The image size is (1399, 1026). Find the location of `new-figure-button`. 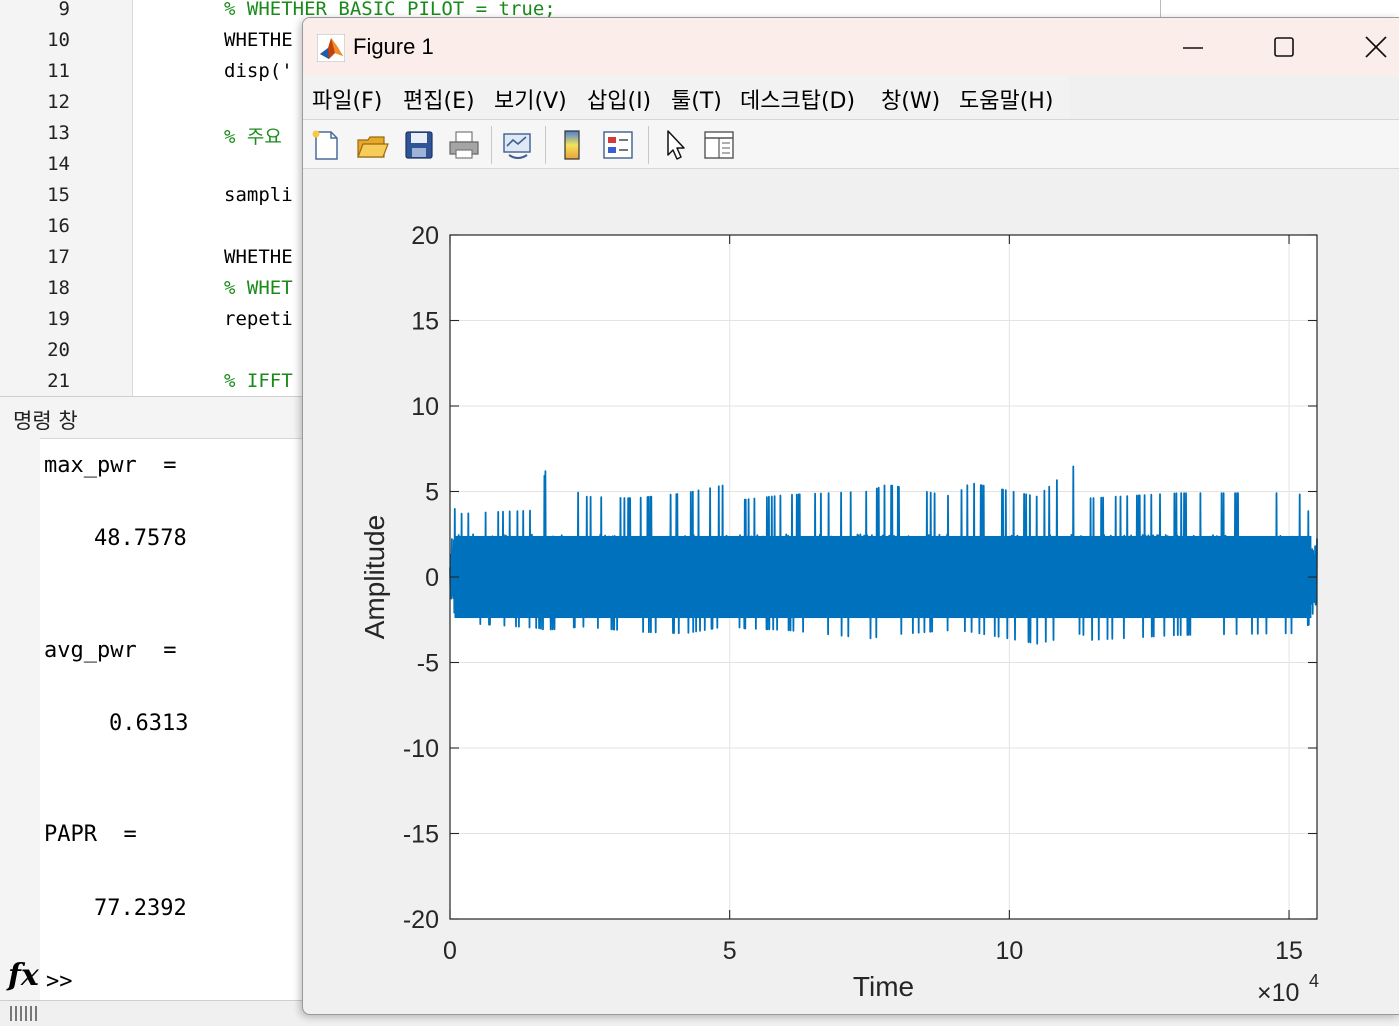

new-figure-button is located at coordinates (326, 145).